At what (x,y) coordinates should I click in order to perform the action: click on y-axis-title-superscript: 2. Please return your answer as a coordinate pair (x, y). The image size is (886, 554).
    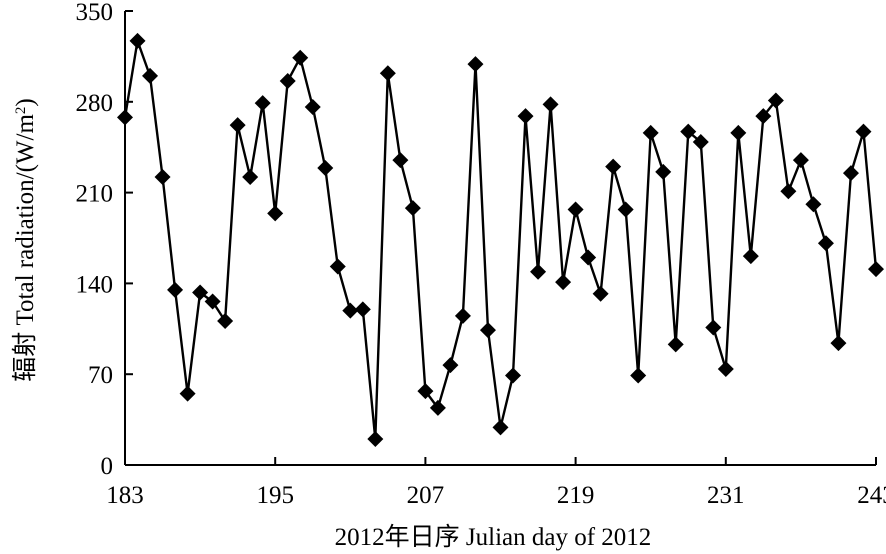
    Looking at the image, I should click on (21, 111).